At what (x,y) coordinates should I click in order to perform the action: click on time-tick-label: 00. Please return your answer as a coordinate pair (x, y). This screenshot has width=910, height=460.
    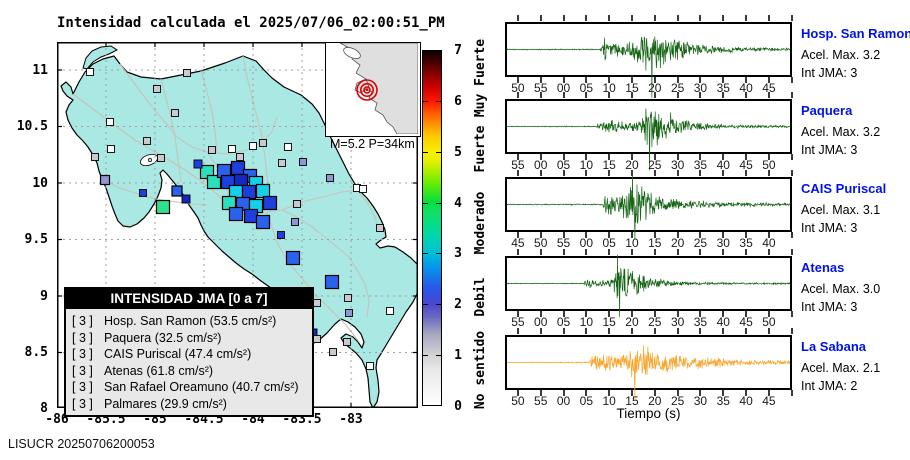
    Looking at the image, I should click on (541, 165).